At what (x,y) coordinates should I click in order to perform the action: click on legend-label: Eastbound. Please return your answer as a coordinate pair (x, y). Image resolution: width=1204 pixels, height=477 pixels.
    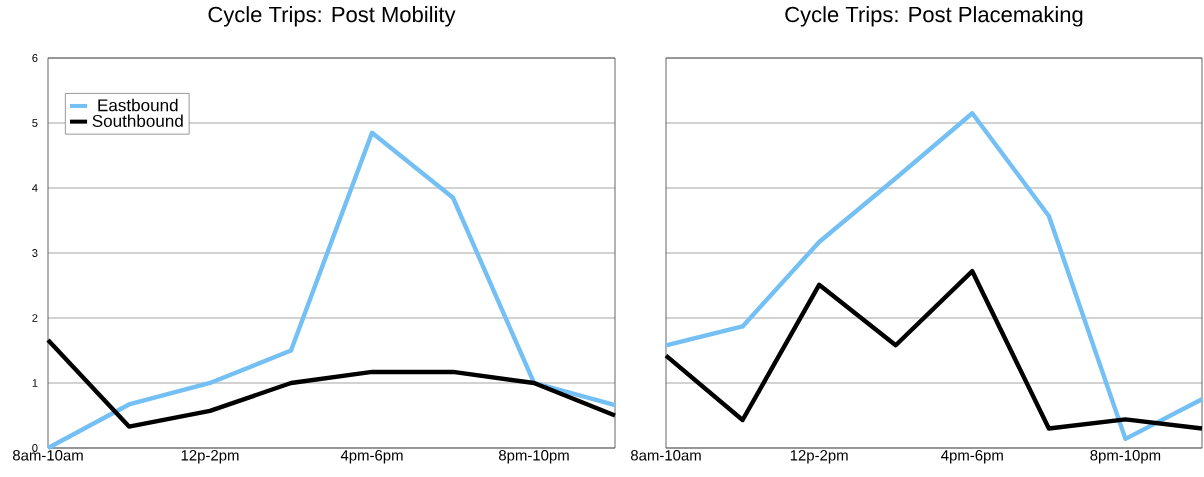
    Looking at the image, I should click on (138, 105).